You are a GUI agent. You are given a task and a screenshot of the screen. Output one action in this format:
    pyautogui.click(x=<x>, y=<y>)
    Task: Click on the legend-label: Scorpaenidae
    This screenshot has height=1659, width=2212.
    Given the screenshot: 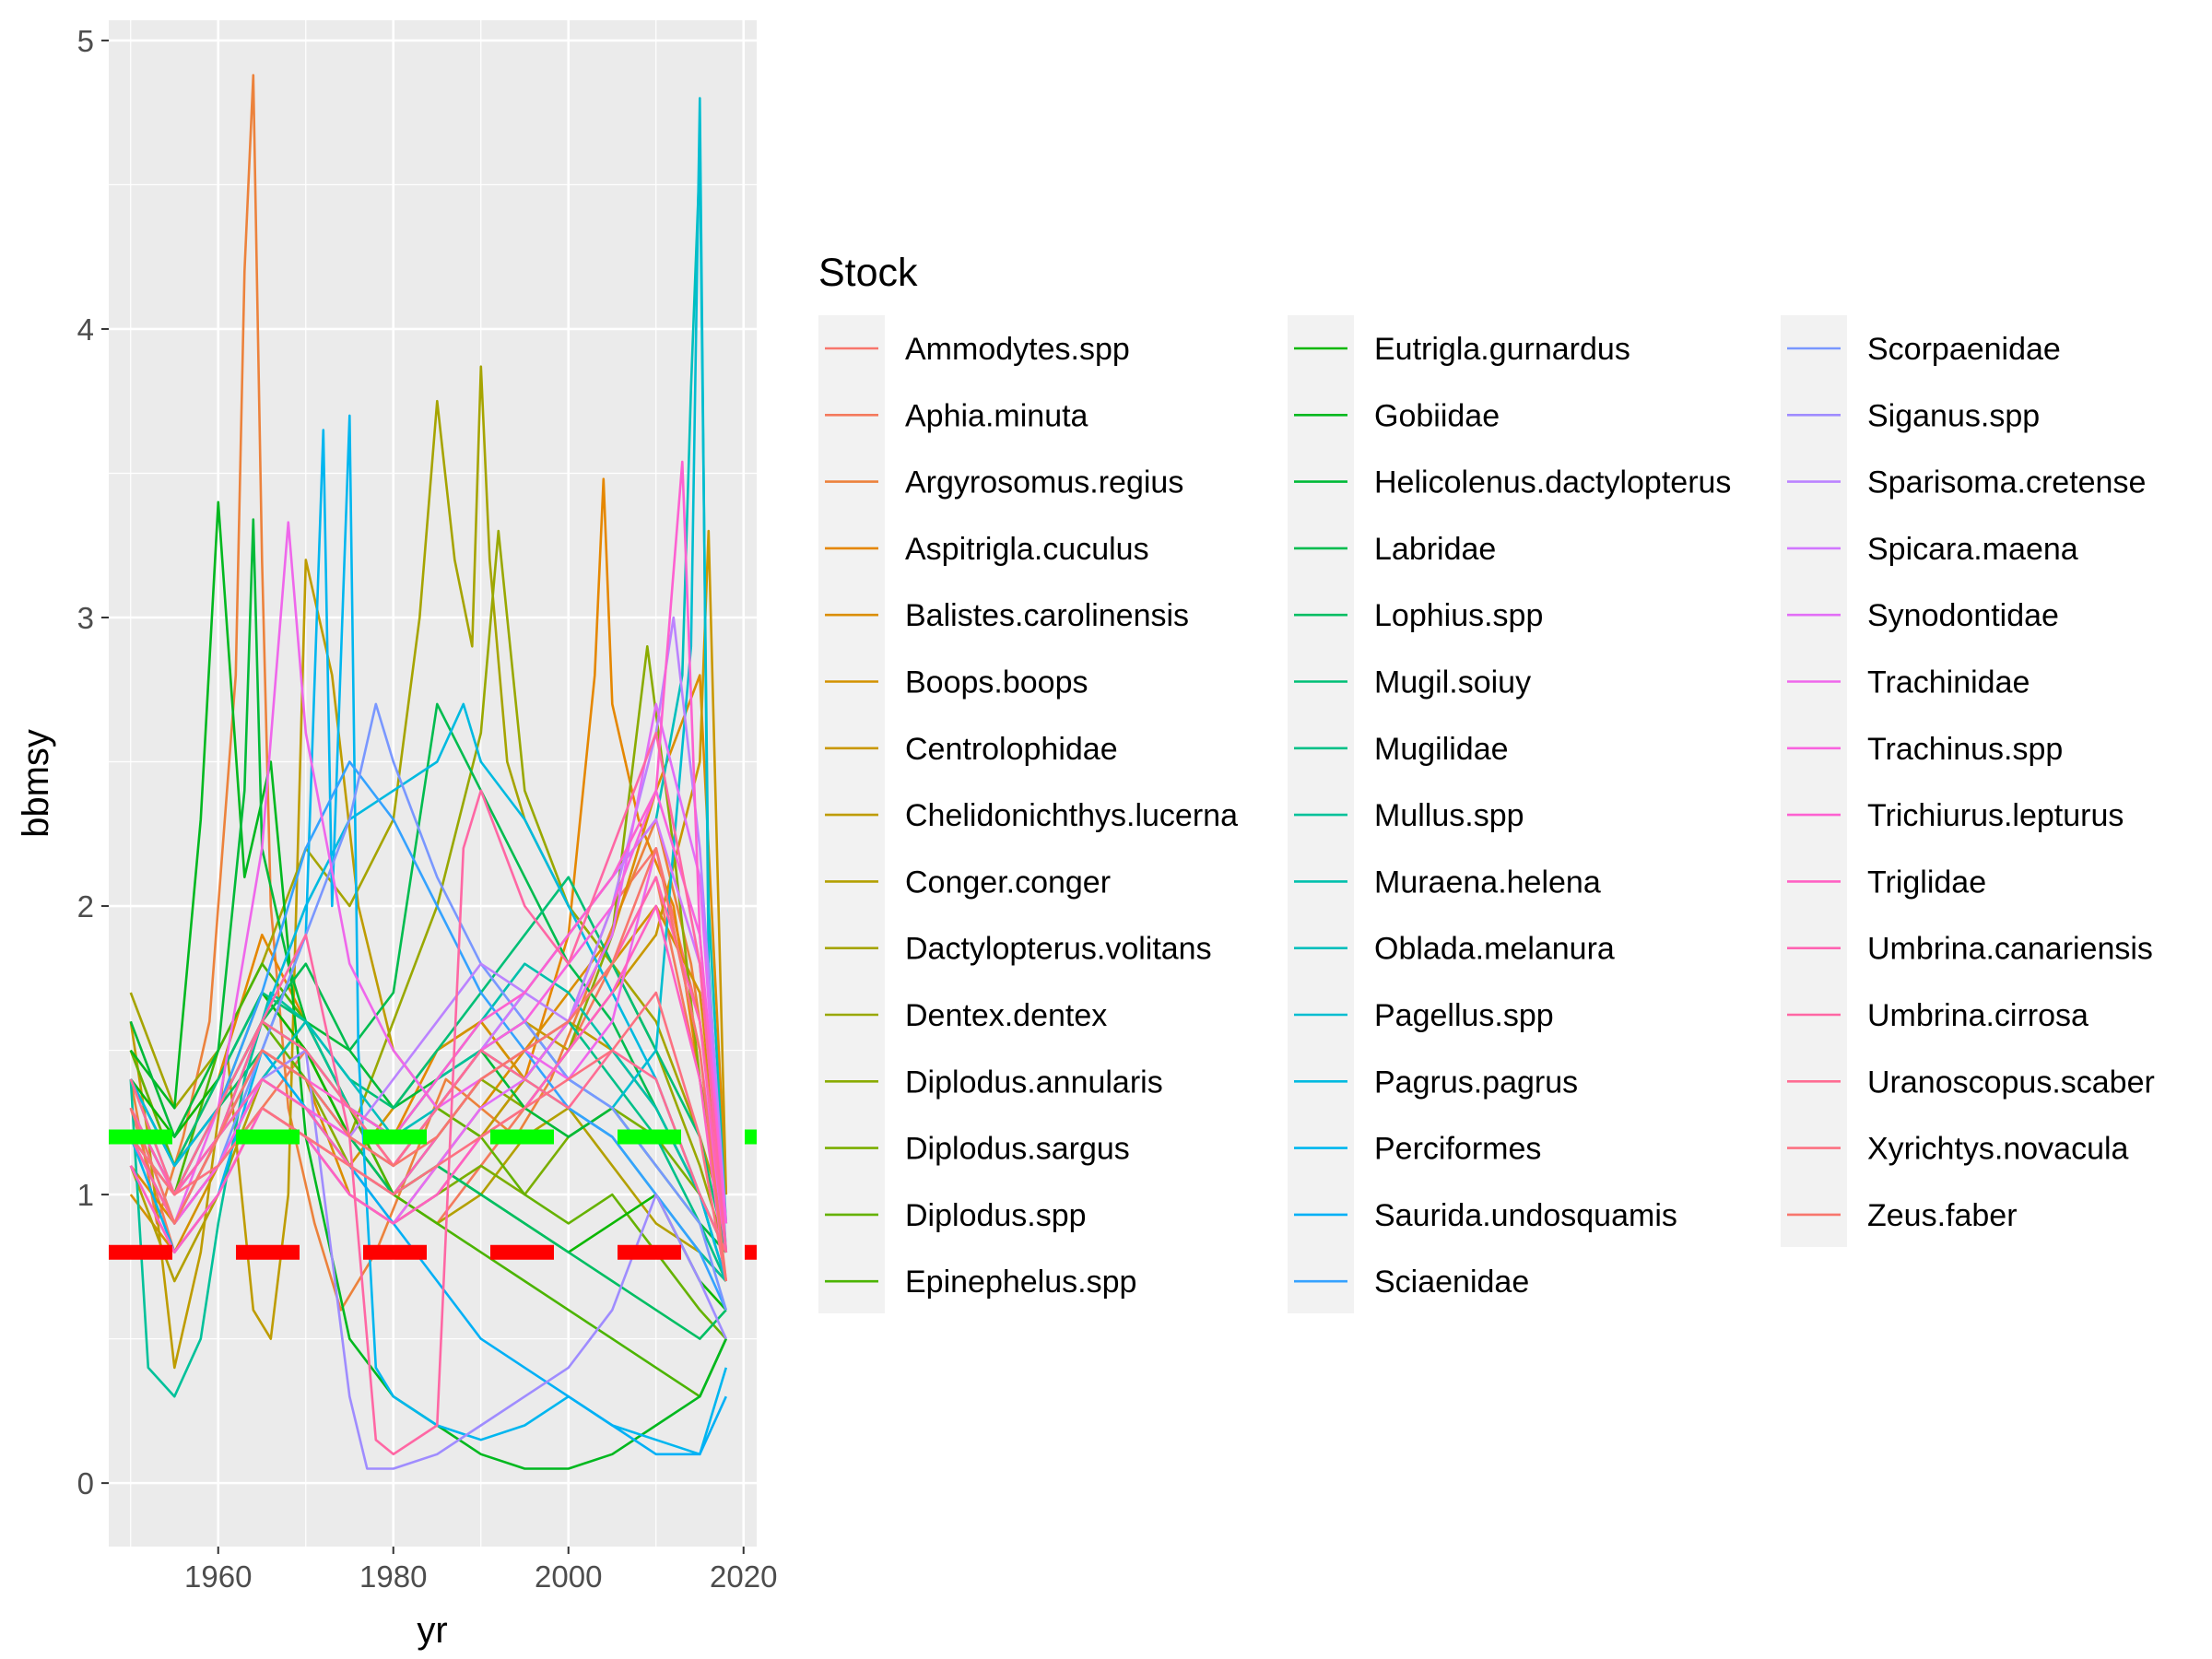 What is the action you would take?
    pyautogui.click(x=1964, y=349)
    